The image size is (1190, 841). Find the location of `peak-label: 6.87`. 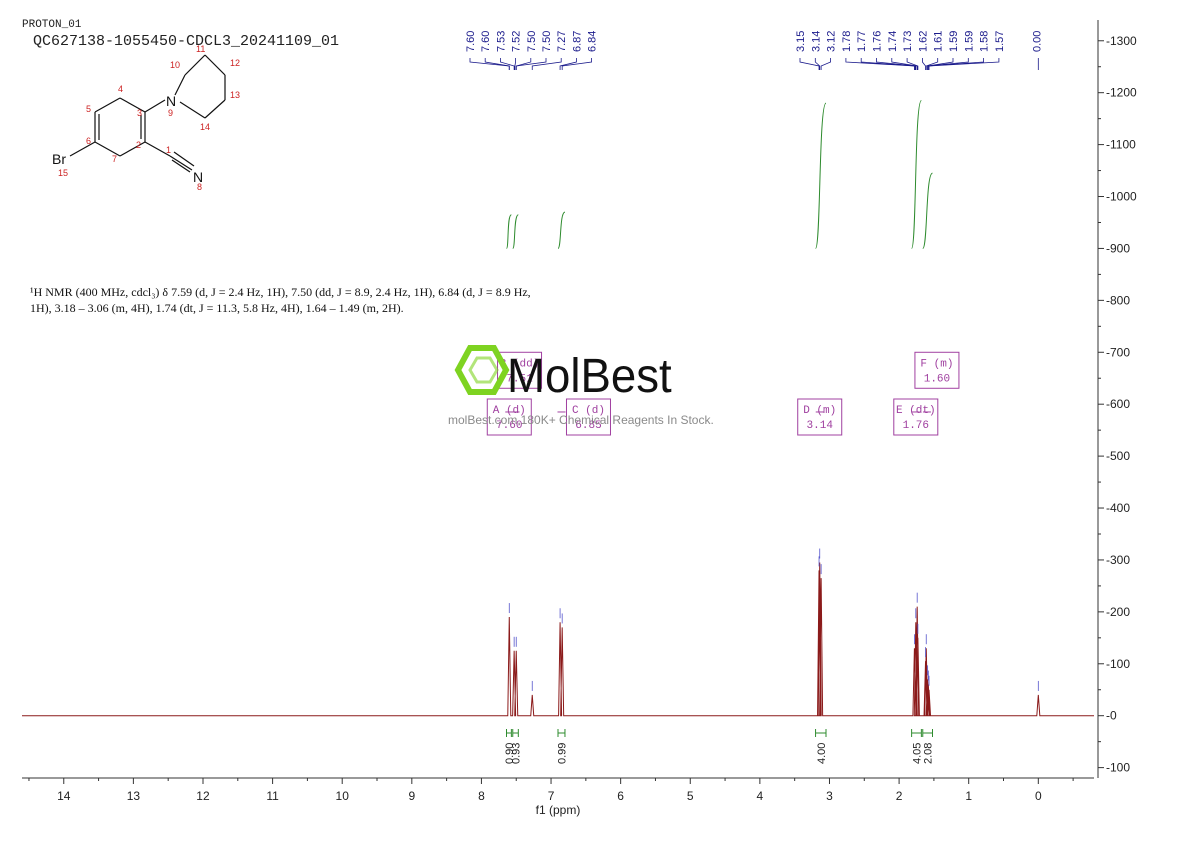

peak-label: 6.87 is located at coordinates (577, 41).